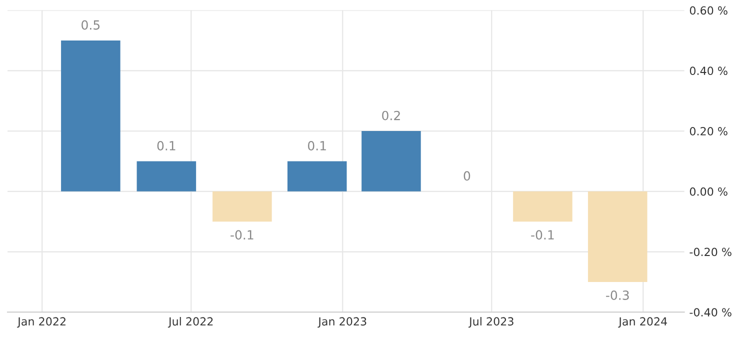  I want to click on y-tick-label: 0.20 %, so click(709, 131).